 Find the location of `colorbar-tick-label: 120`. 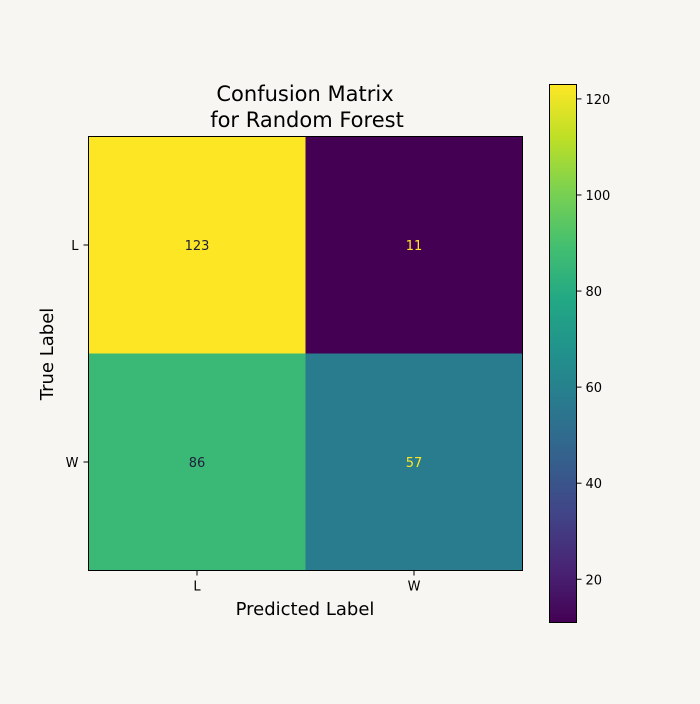

colorbar-tick-label: 120 is located at coordinates (598, 100).